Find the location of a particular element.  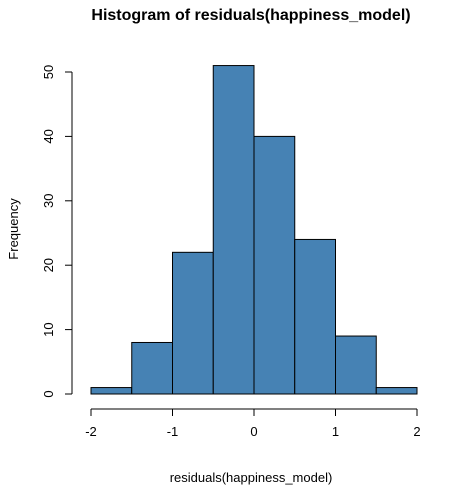

x-tick-label-1: -1 is located at coordinates (173, 431).